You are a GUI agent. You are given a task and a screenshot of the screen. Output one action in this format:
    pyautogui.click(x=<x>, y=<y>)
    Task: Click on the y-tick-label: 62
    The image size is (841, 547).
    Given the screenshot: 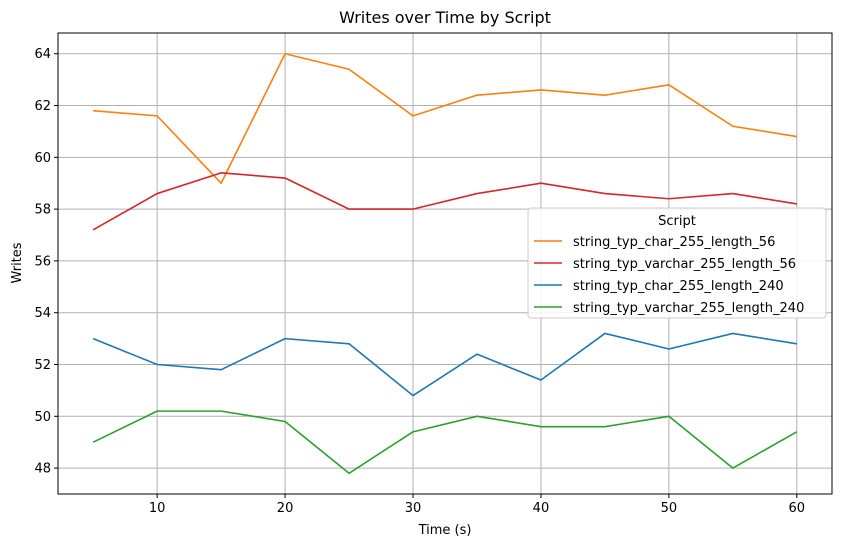 What is the action you would take?
    pyautogui.click(x=42, y=106)
    